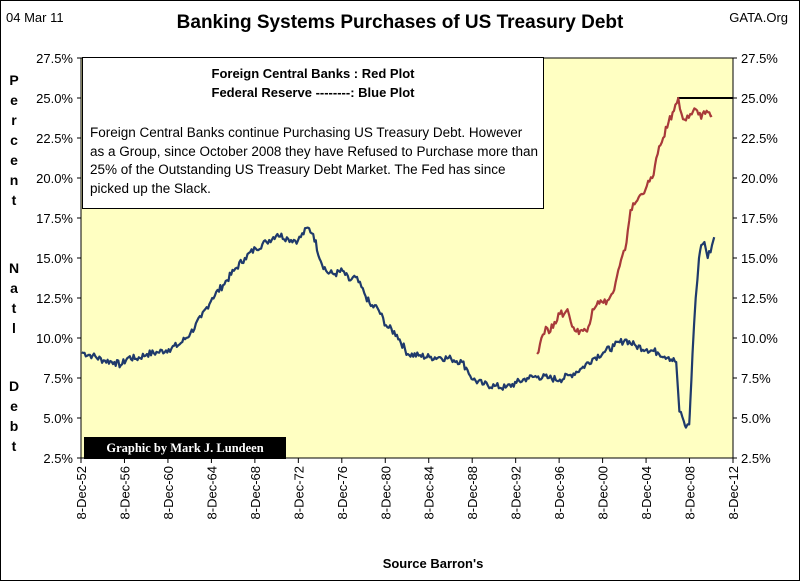  I want to click on y-tick-label-left: 22.5%, so click(54, 138).